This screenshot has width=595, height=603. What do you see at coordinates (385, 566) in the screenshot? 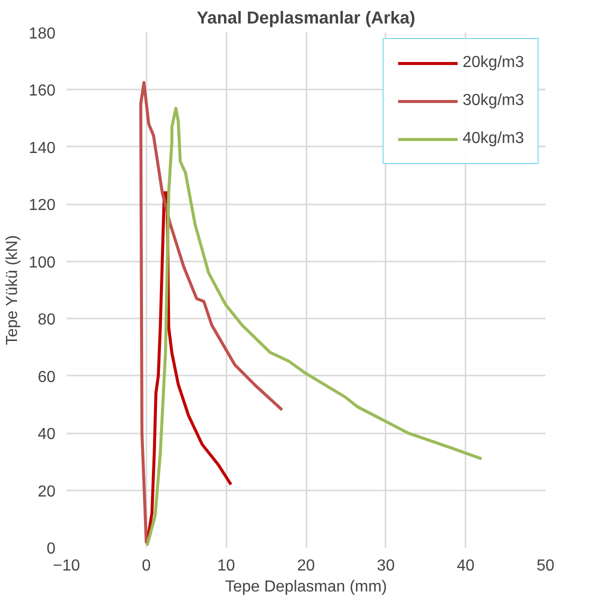
I see `x-tick-label: 30` at bounding box center [385, 566].